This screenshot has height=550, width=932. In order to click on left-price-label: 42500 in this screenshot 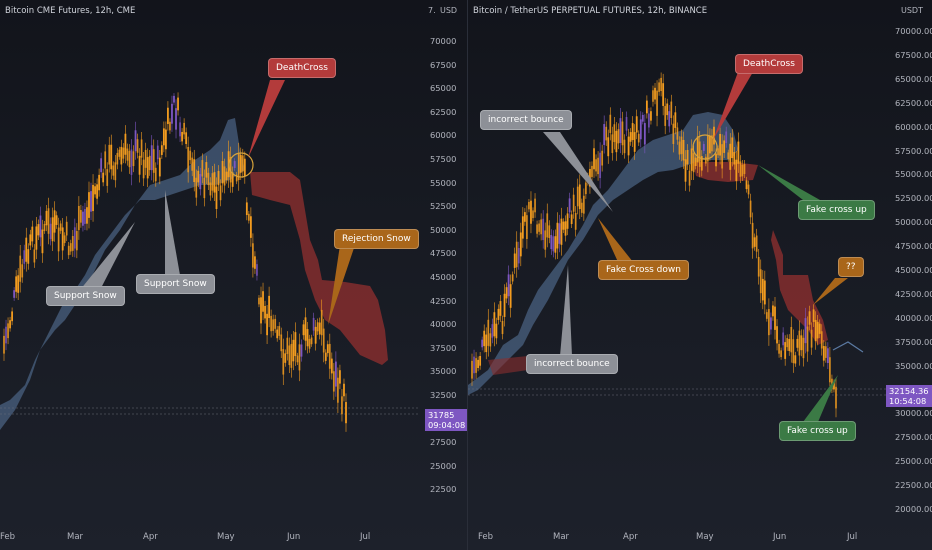, I will do `click(443, 300)`.